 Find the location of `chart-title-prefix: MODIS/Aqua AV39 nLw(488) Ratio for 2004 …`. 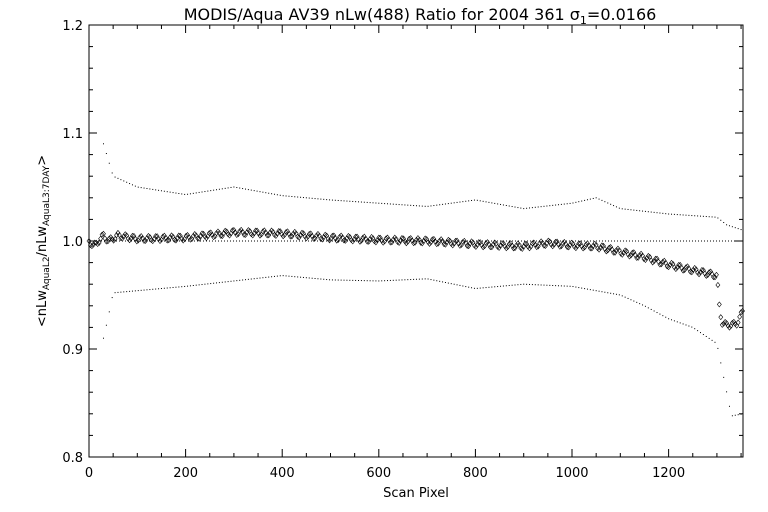

chart-title-prefix: MODIS/Aqua AV39 nLw(488) Ratio for 2004 … is located at coordinates (377, 14).